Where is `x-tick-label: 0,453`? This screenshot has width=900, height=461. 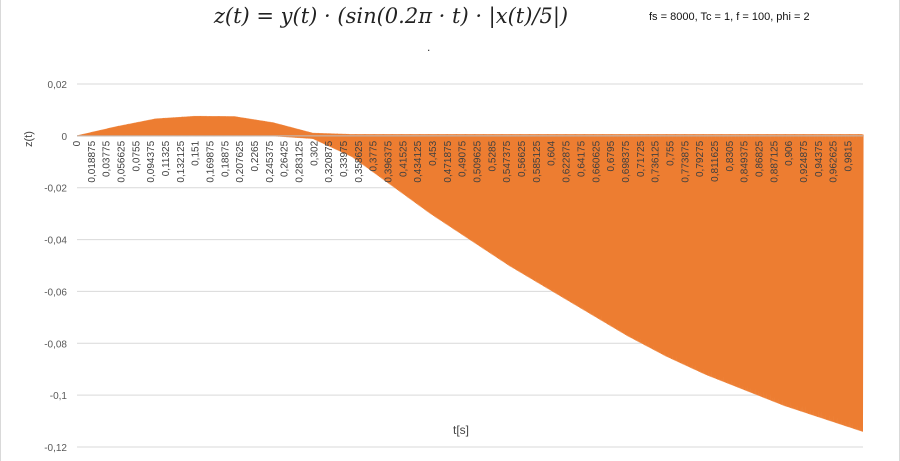 x-tick-label: 0,453 is located at coordinates (433, 152).